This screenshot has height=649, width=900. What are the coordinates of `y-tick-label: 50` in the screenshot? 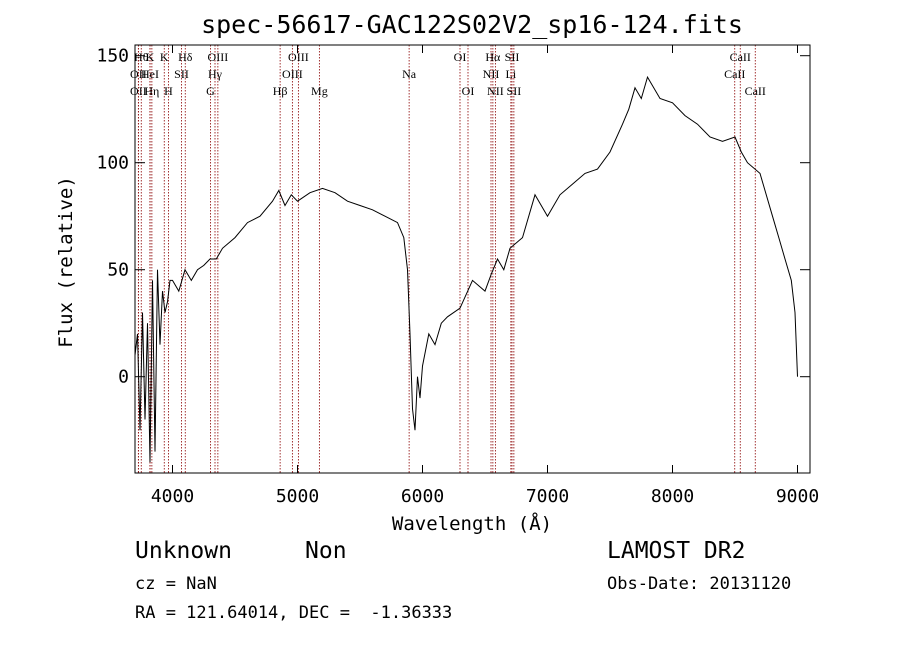 It's located at (118, 270).